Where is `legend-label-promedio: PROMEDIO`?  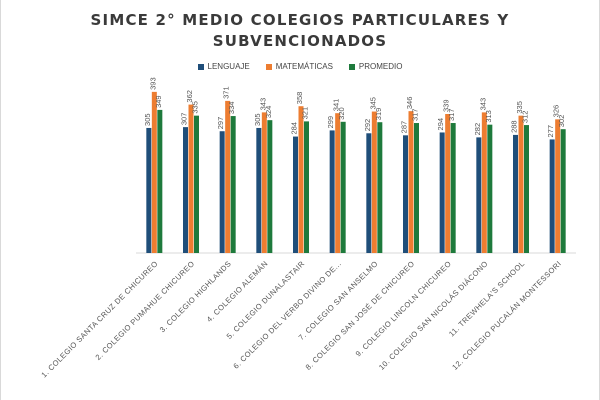
legend-label-promedio: PROMEDIO is located at coordinates (380, 66).